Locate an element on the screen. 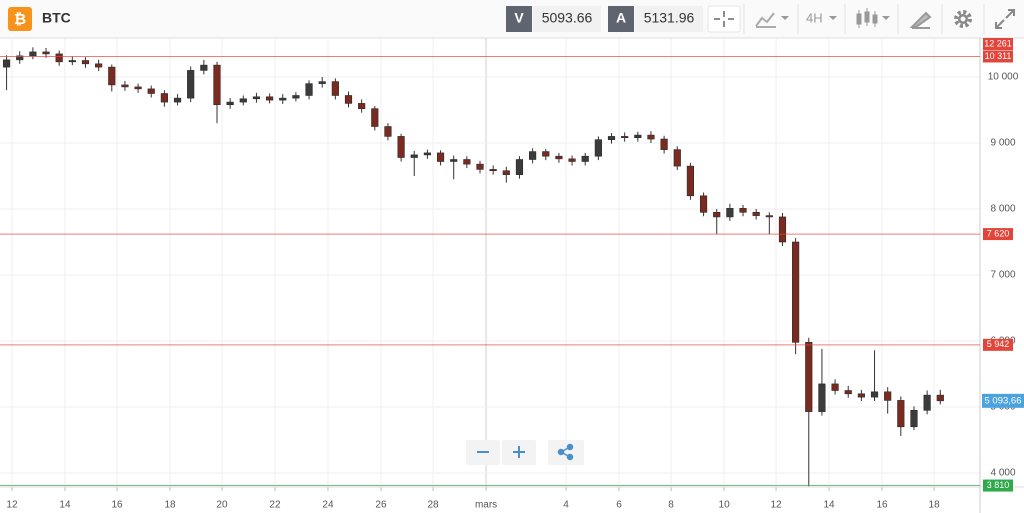  y-tick-label: 9 000 is located at coordinates (1002, 143).